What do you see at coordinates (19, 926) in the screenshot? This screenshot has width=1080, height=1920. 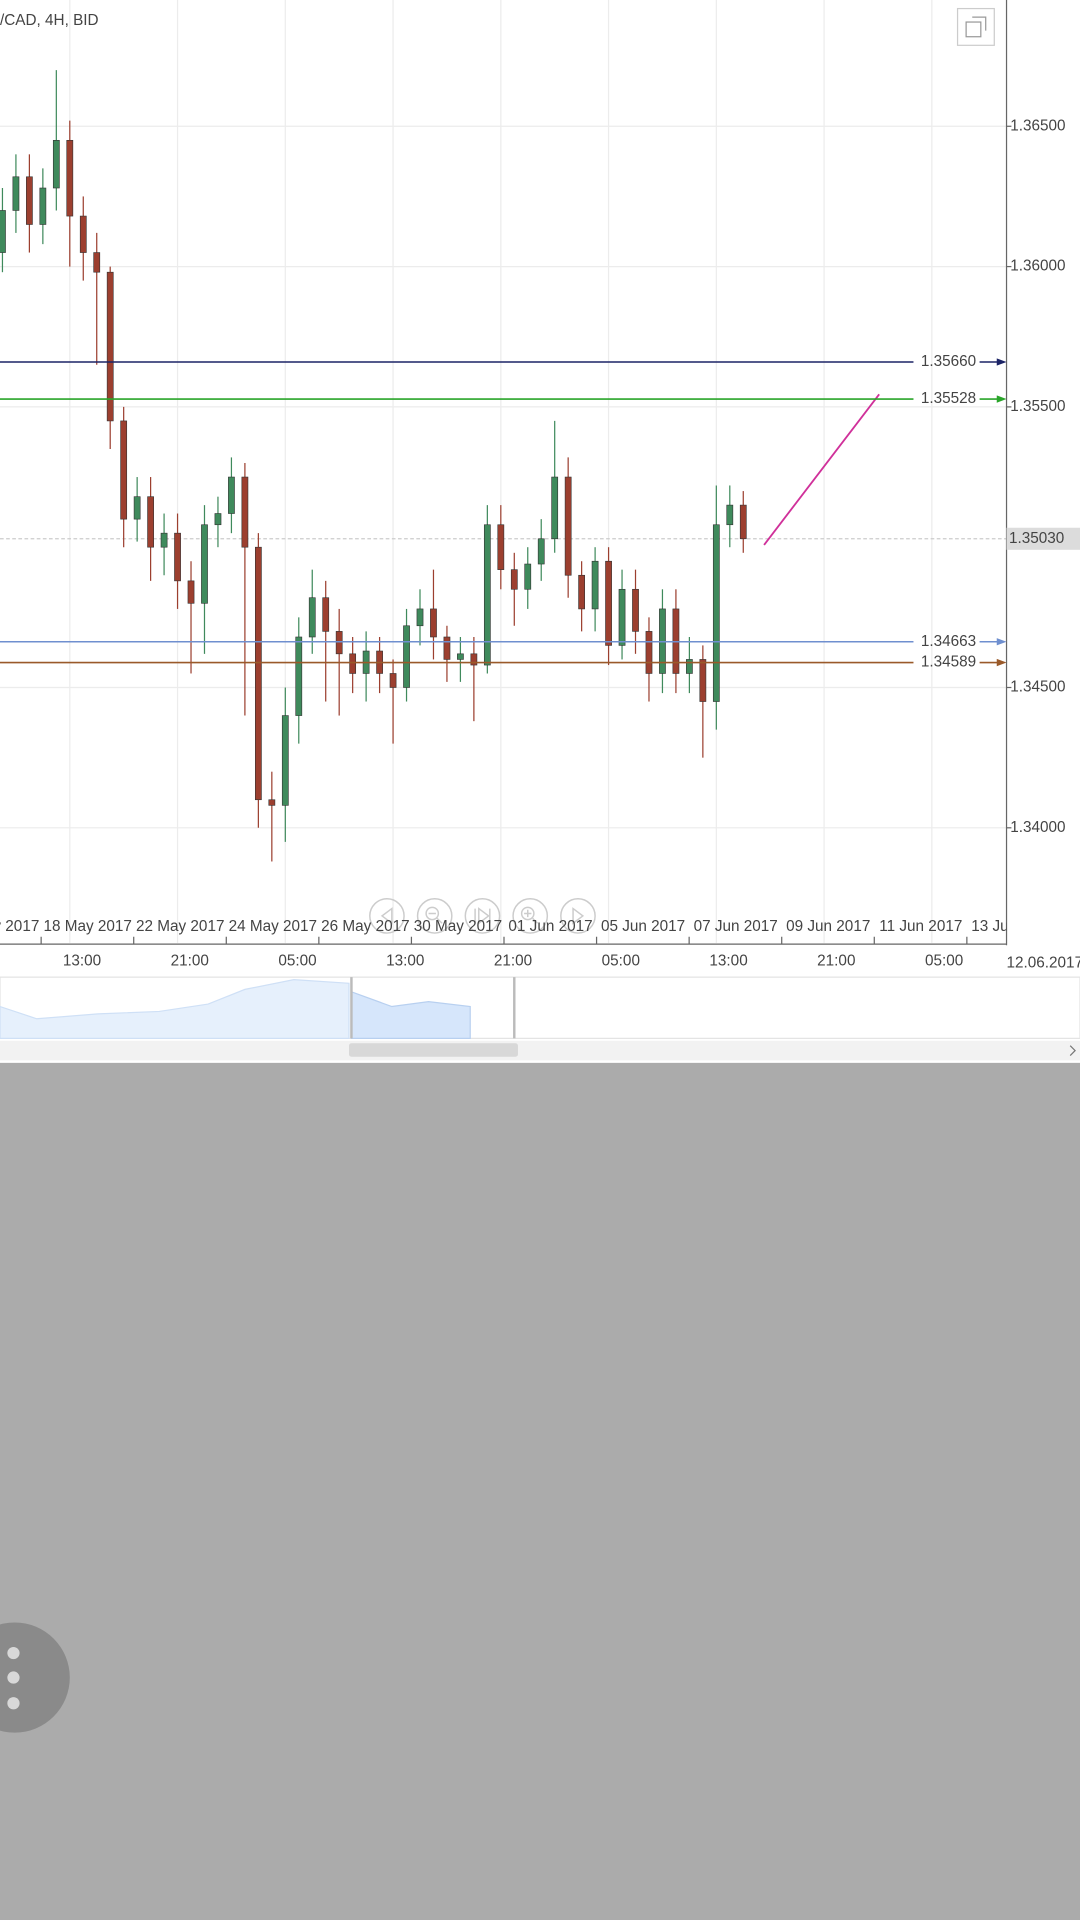 I see `x-date-label: 16 May 2017` at bounding box center [19, 926].